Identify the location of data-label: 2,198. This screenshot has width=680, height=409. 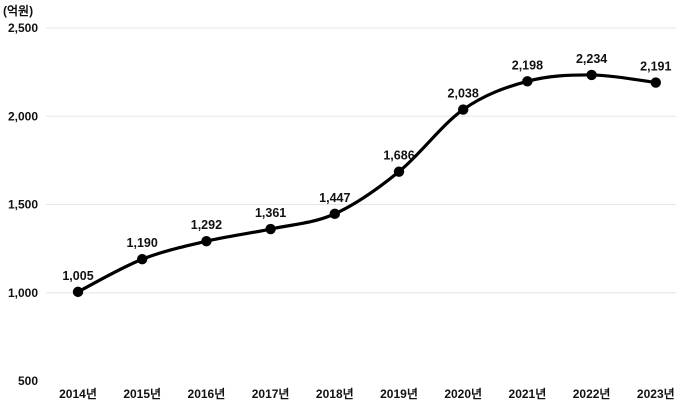
(527, 65).